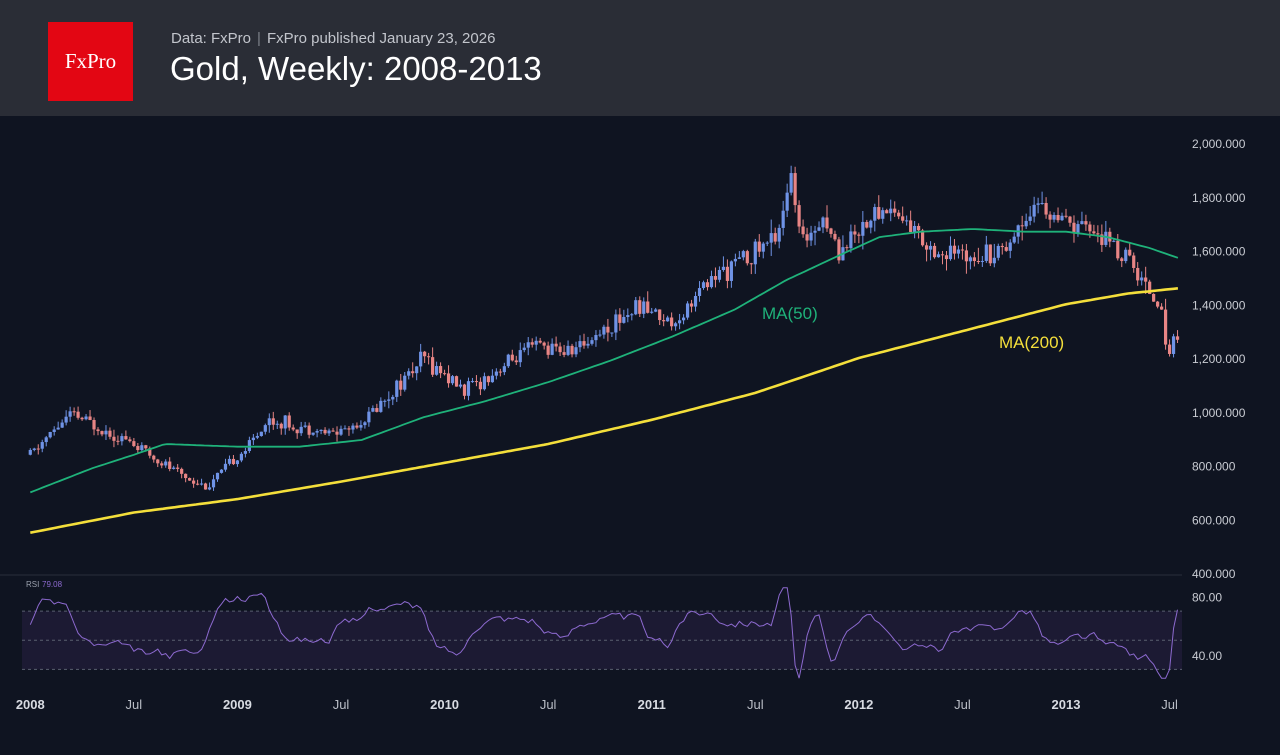 The width and height of the screenshot is (1280, 755). What do you see at coordinates (1031, 342) in the screenshot?
I see `ma200-annotation: MA(200)` at bounding box center [1031, 342].